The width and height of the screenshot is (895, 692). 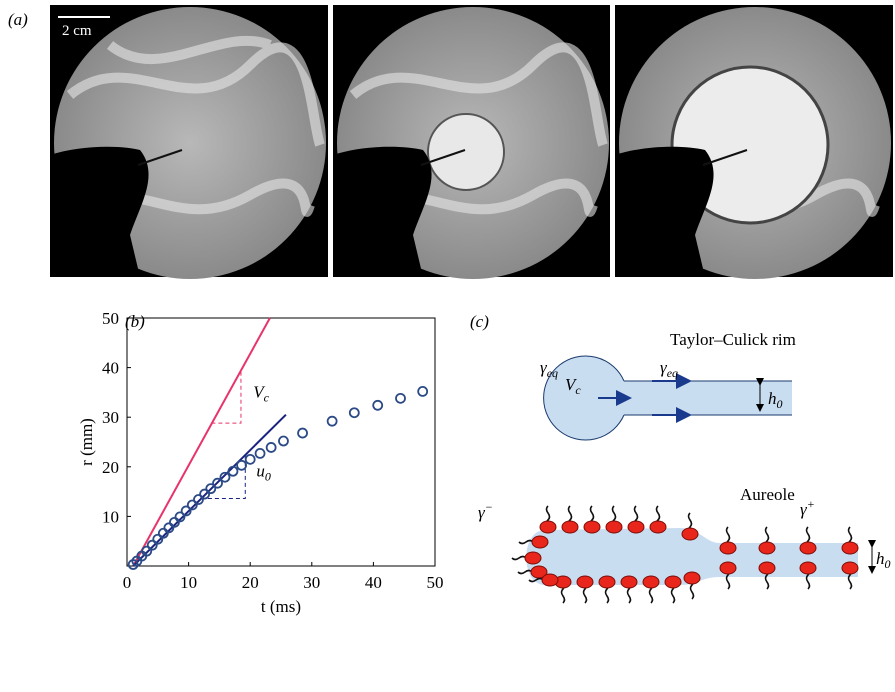 I want to click on superscript: −, so click(x=489, y=507).